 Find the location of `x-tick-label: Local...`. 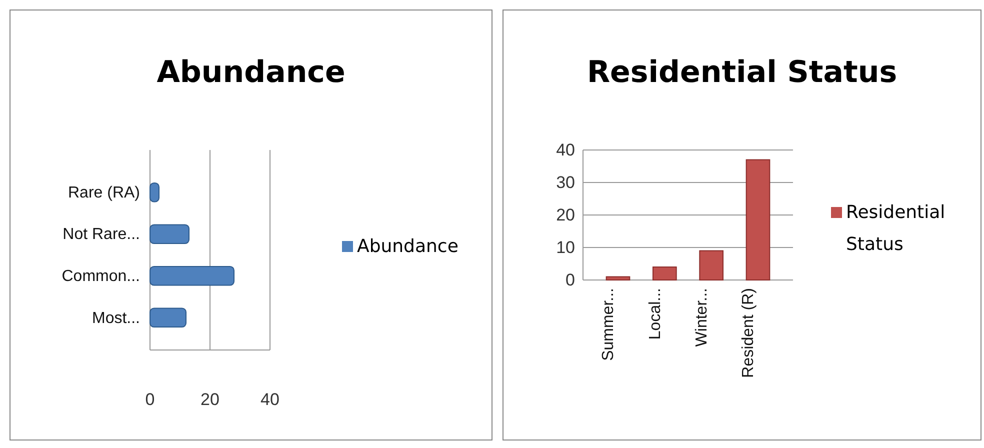

x-tick-label: Local... is located at coordinates (655, 314).